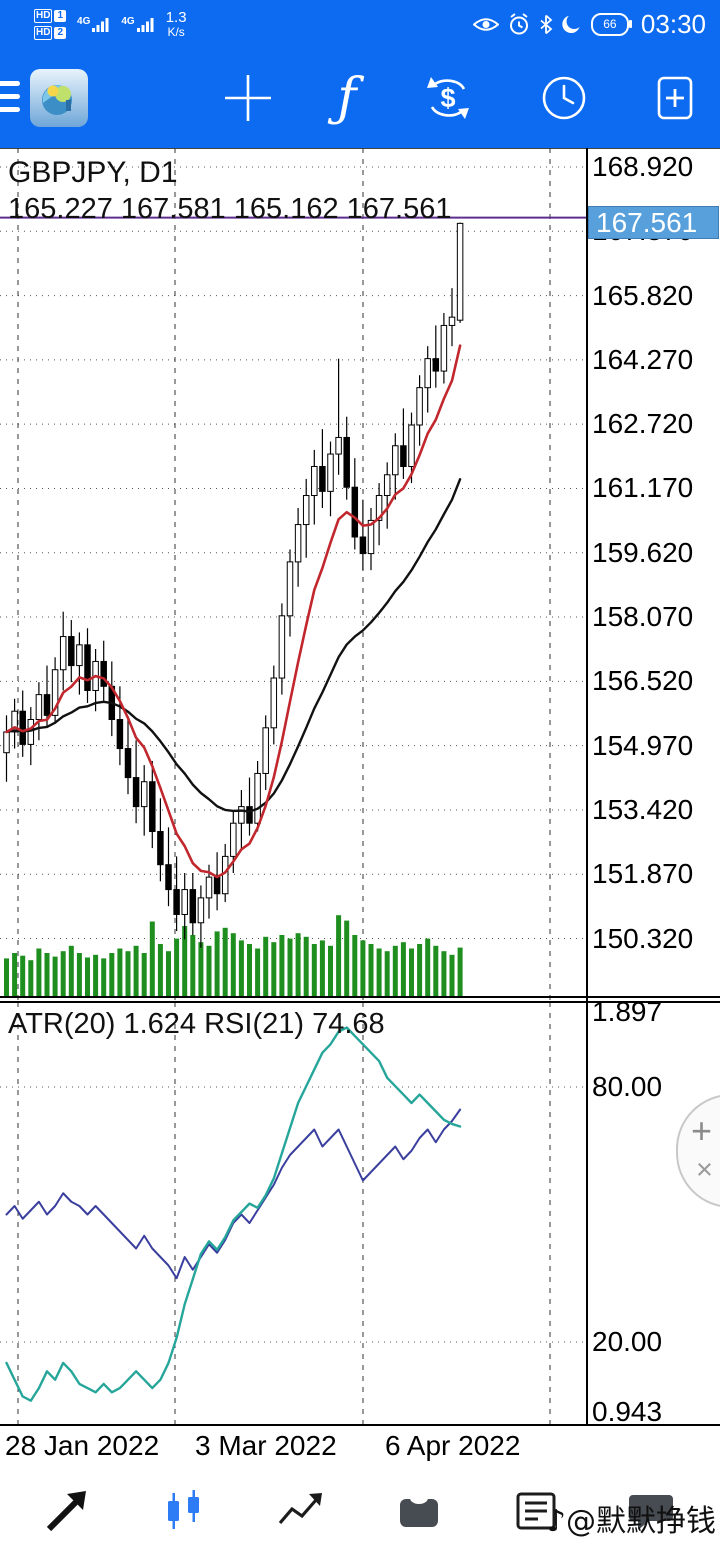 Image resolution: width=720 pixels, height=1560 pixels. Describe the element at coordinates (546, 24) in the screenshot. I see `bluetooth-icon` at that location.